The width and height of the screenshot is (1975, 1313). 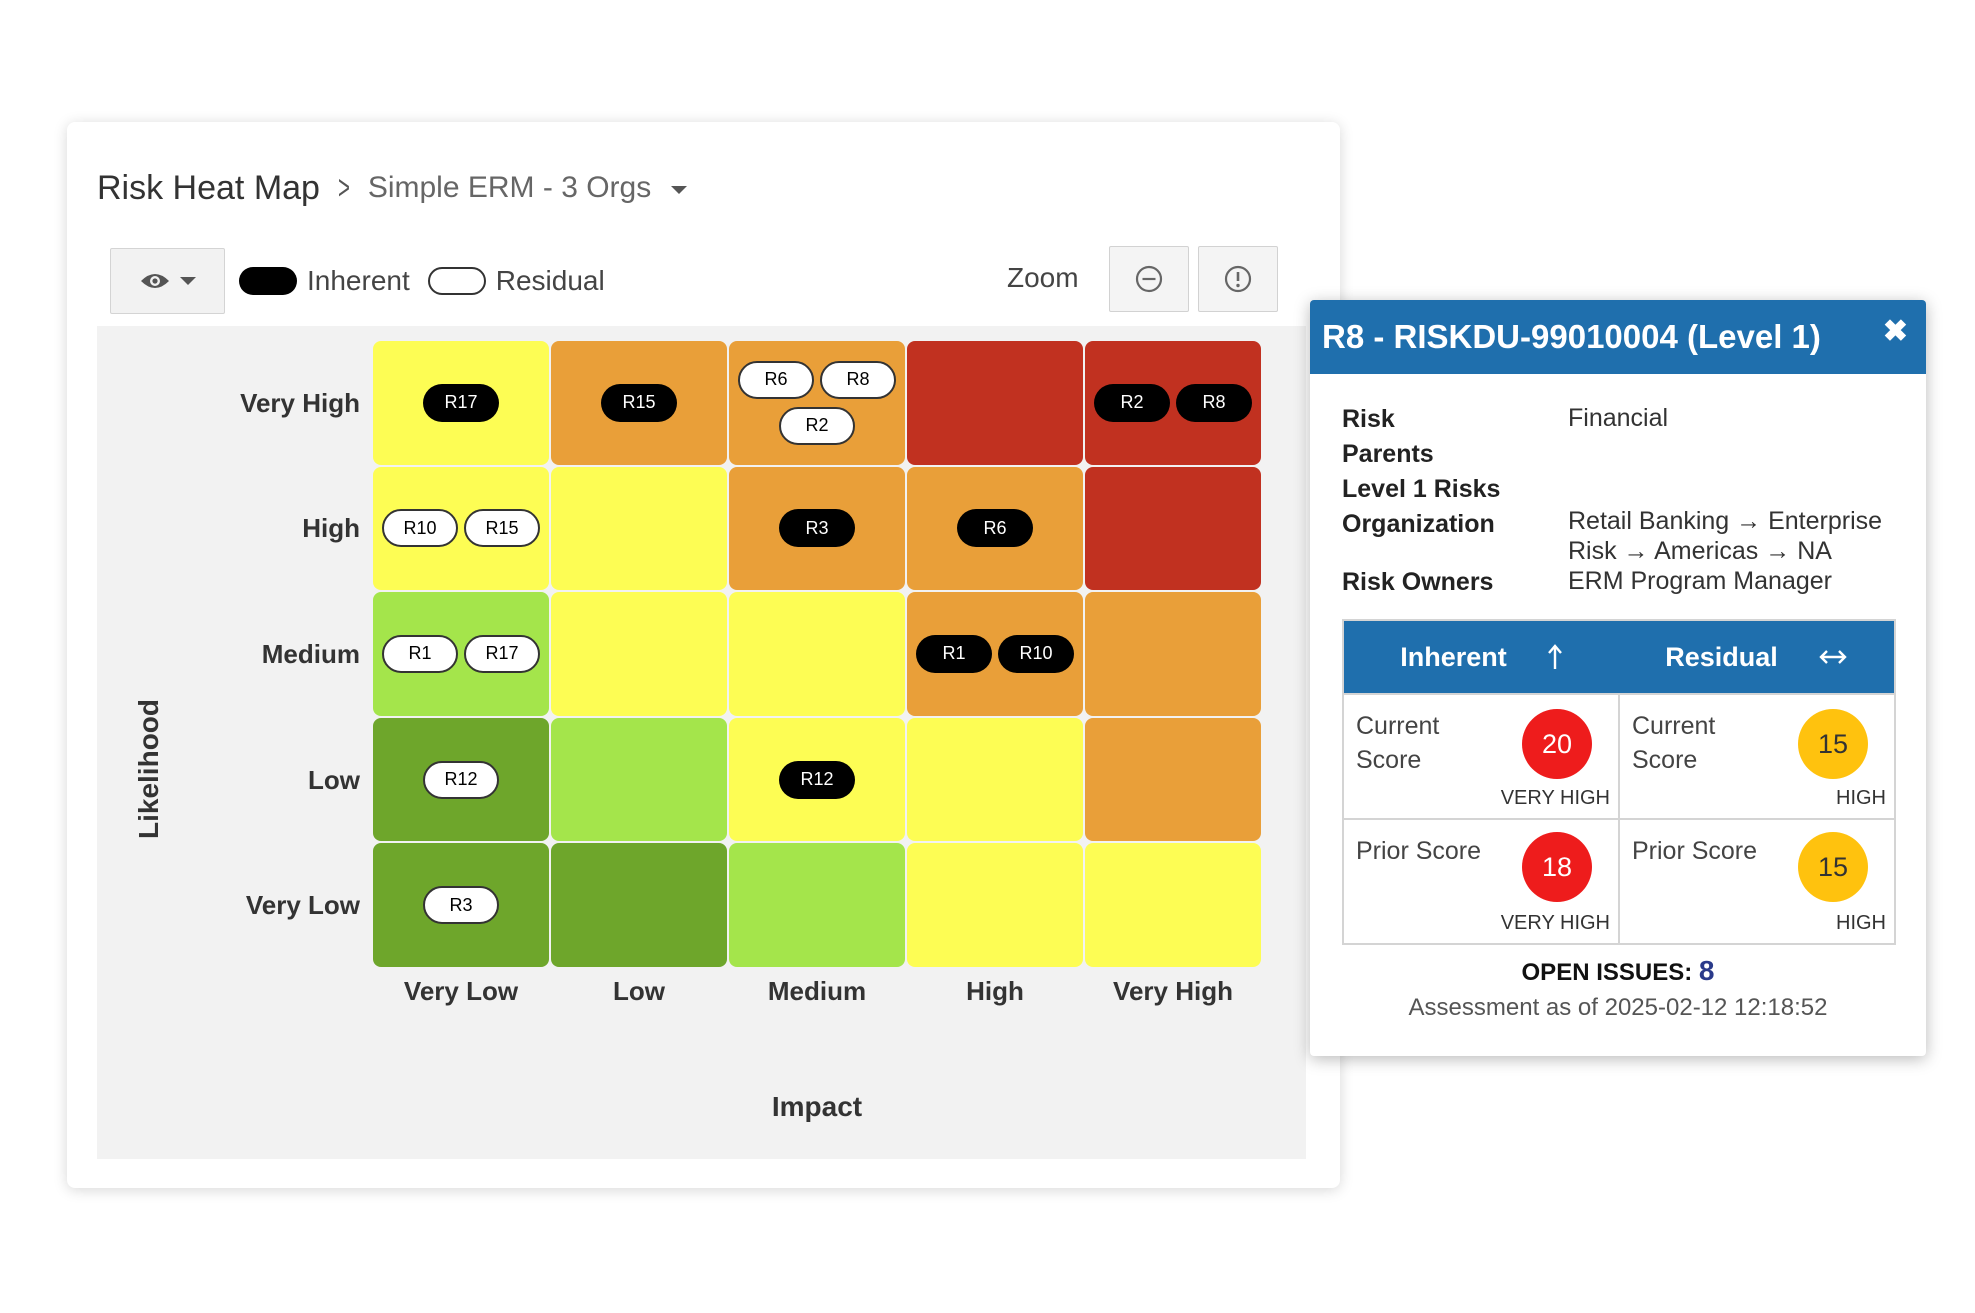 I want to click on row-label: Low, so click(x=334, y=779).